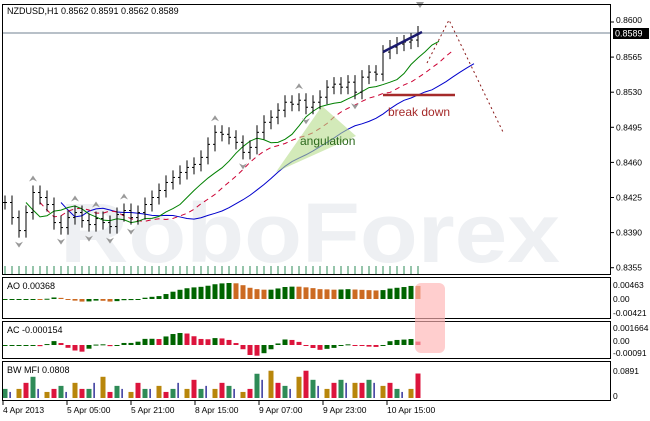 The width and height of the screenshot is (650, 421). Describe the element at coordinates (628, 285) in the screenshot. I see `indicator-tick-label: 0.00463` at that location.